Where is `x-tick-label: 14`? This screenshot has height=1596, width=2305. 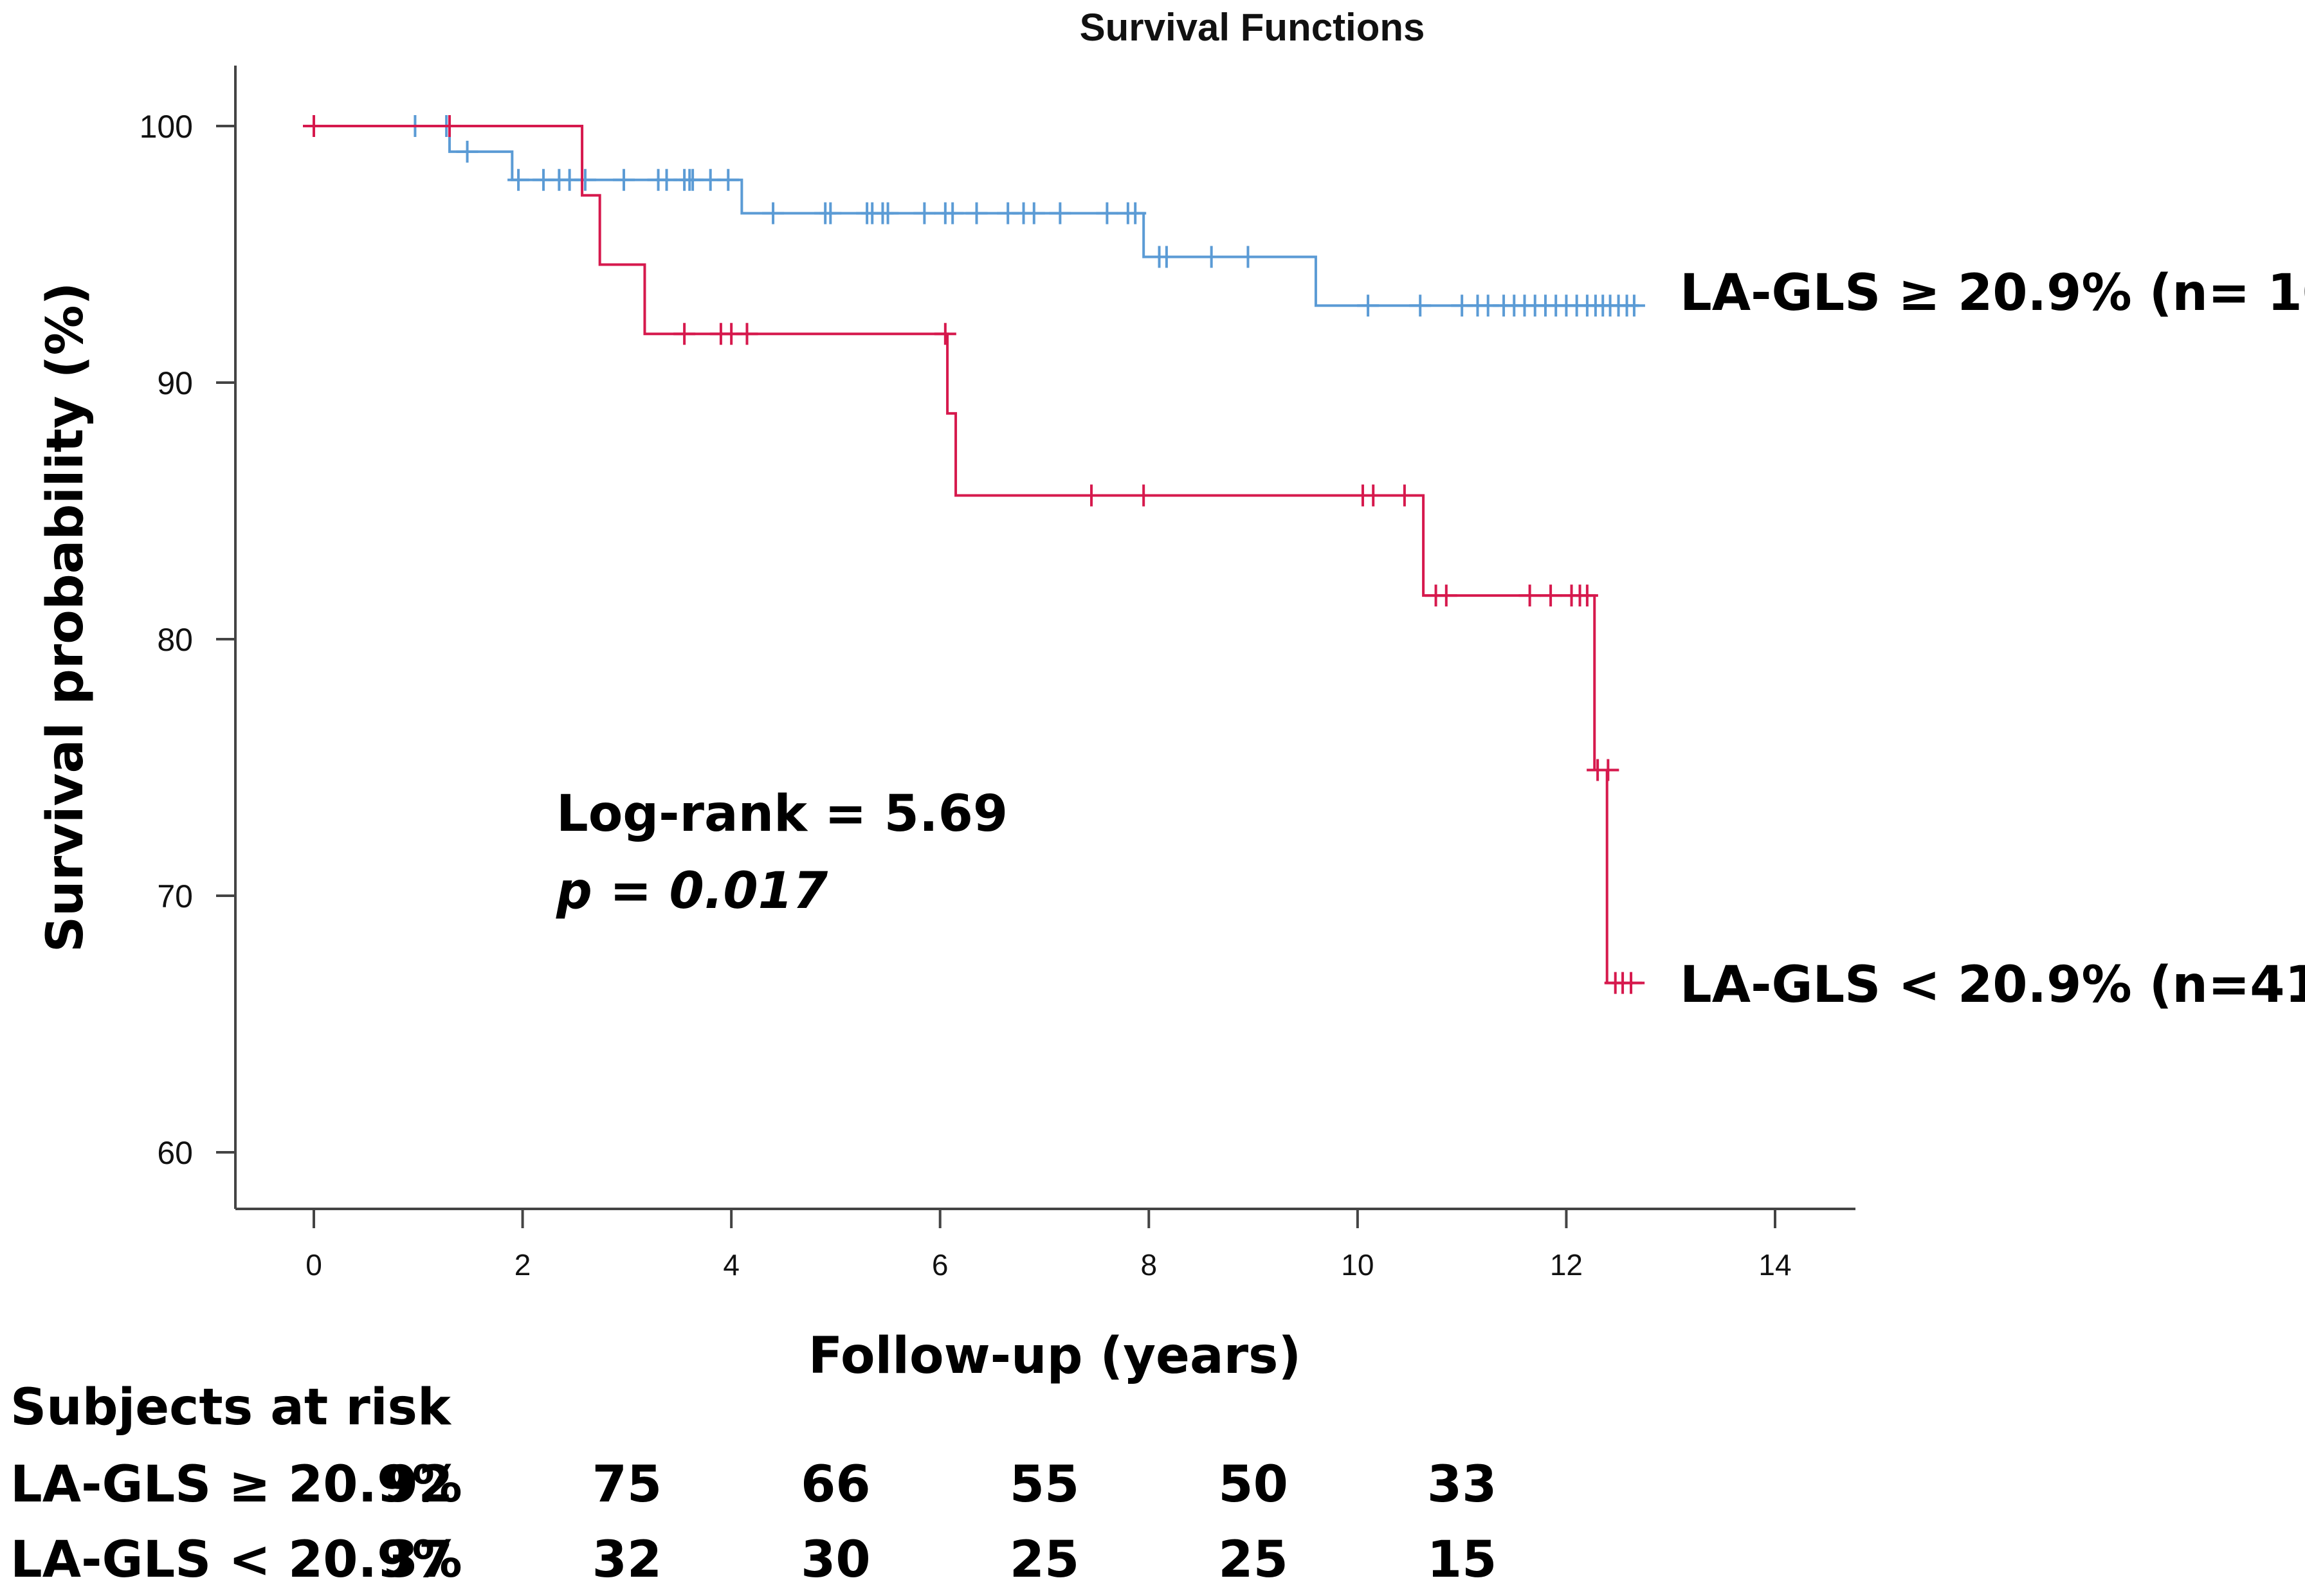 x-tick-label: 14 is located at coordinates (1774, 1265).